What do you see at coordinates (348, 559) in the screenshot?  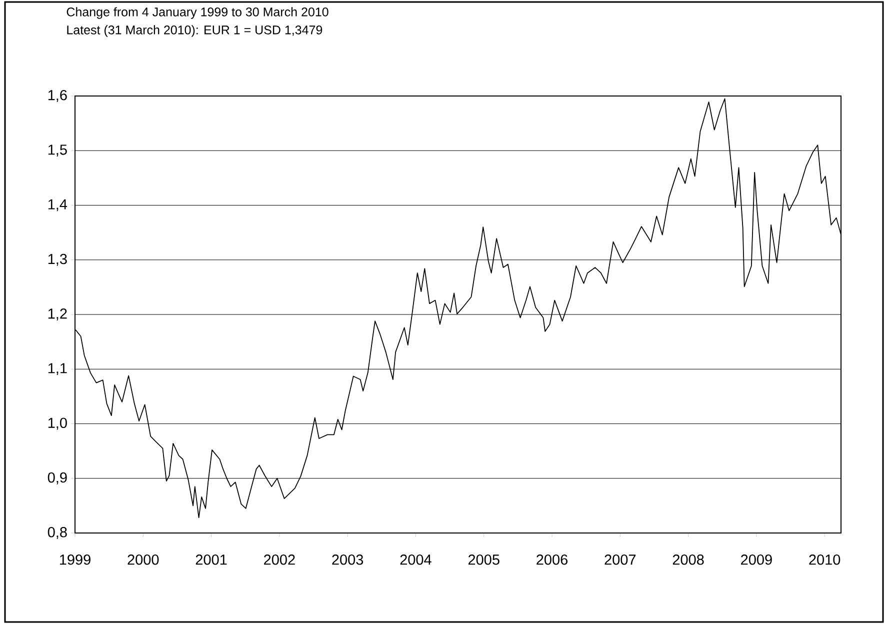 I see `x-tick-label: 2003` at bounding box center [348, 559].